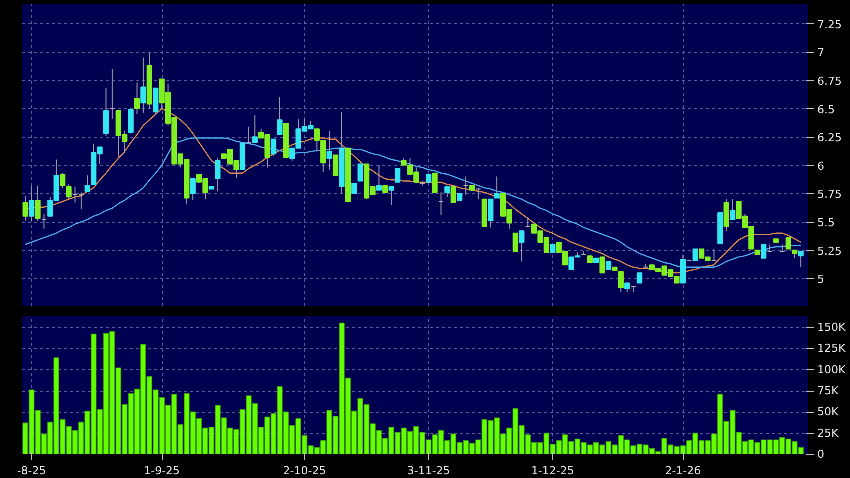 The height and width of the screenshot is (478, 850). What do you see at coordinates (821, 53) in the screenshot?
I see `y-tick-label: 7` at bounding box center [821, 53].